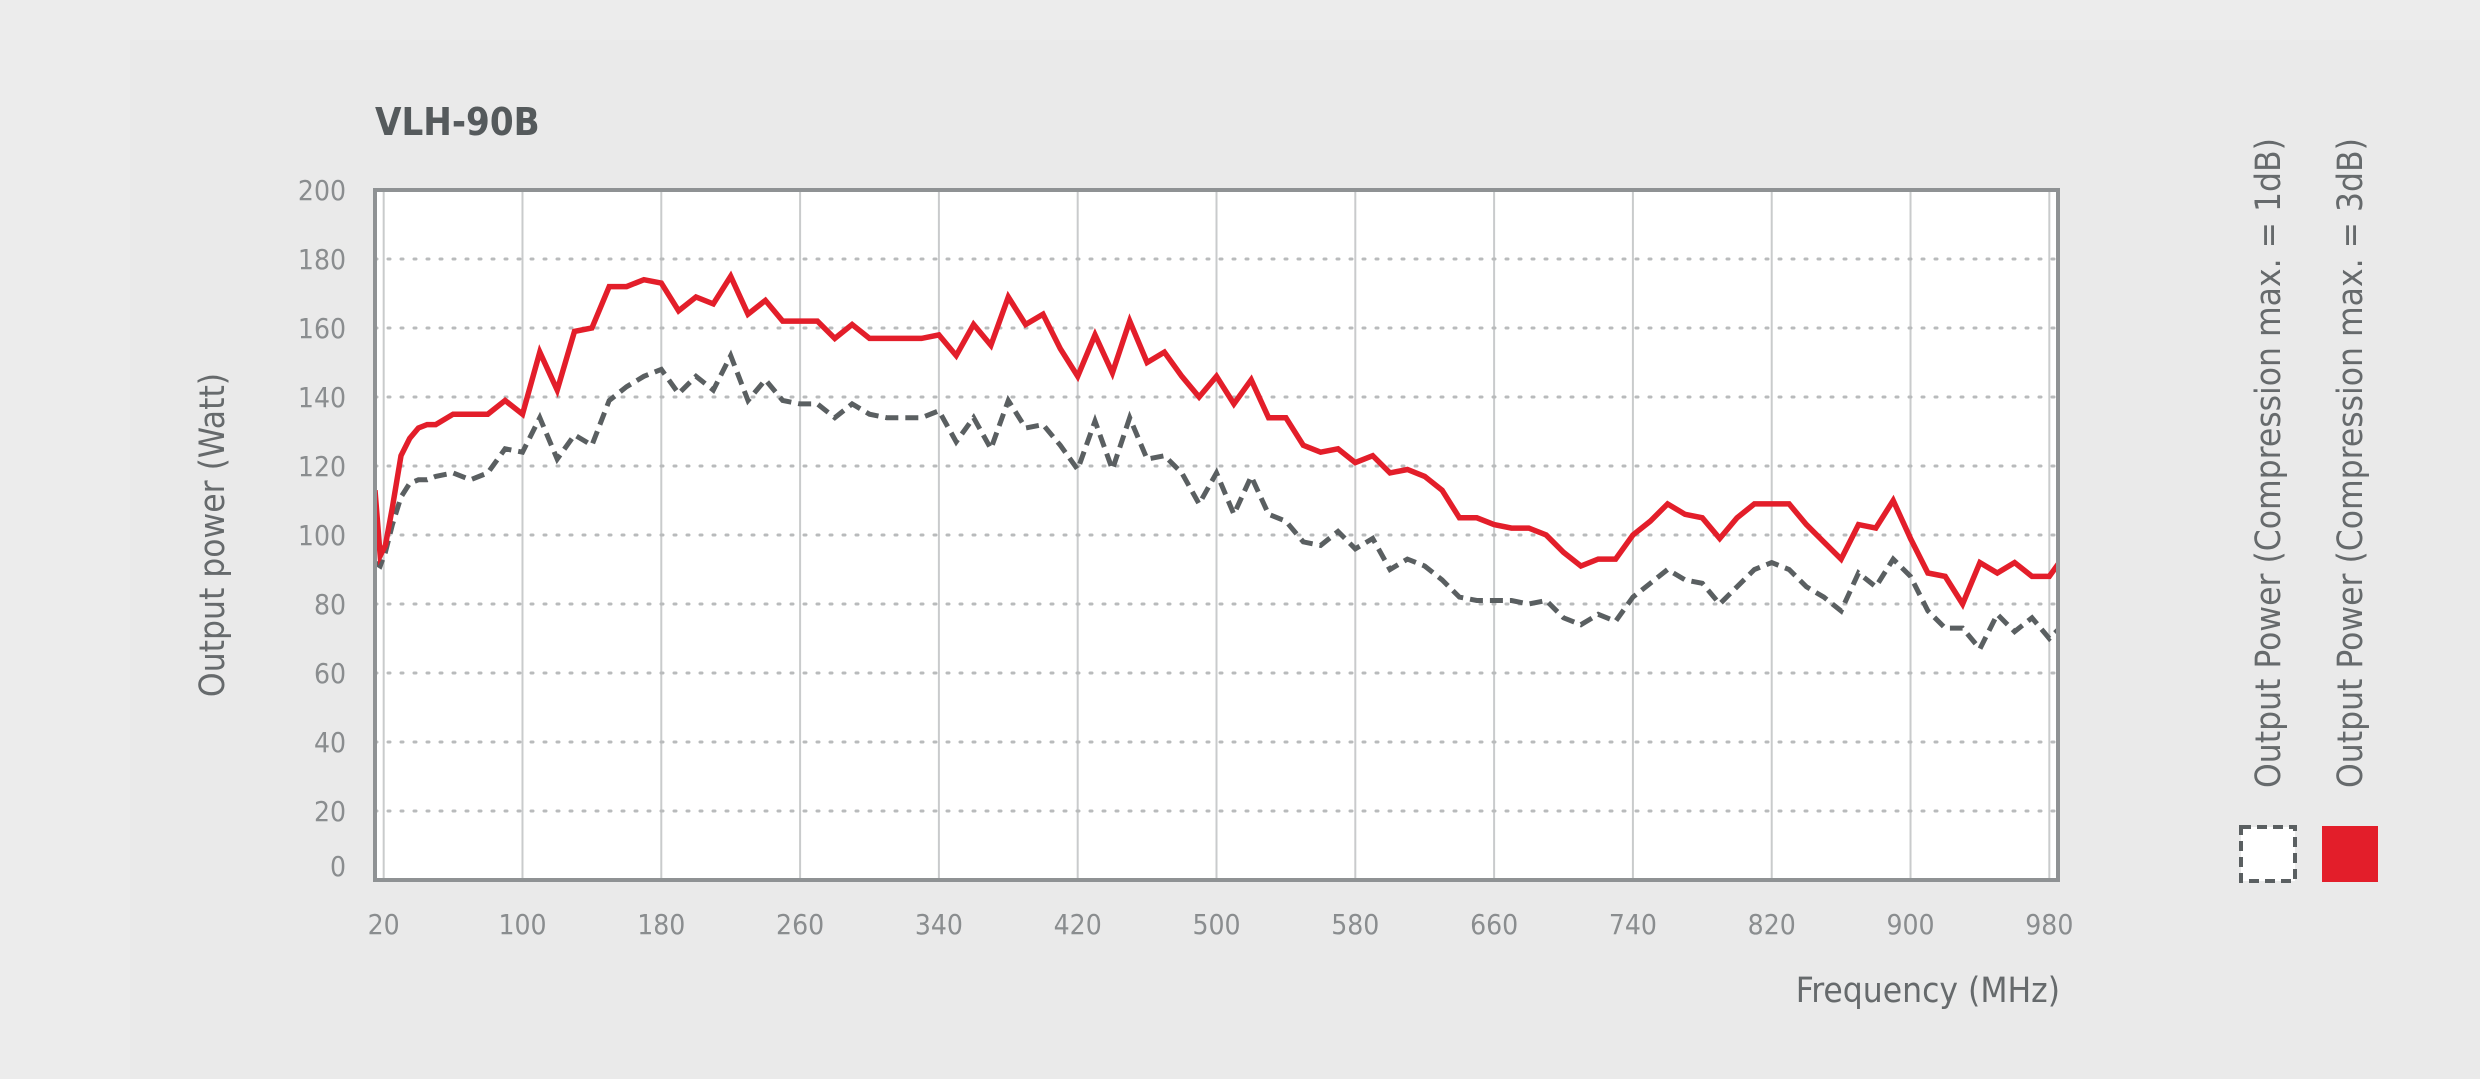 Image resolution: width=2480 pixels, height=1079 pixels. What do you see at coordinates (1216, 924) in the screenshot?
I see `x-tick-label: 500` at bounding box center [1216, 924].